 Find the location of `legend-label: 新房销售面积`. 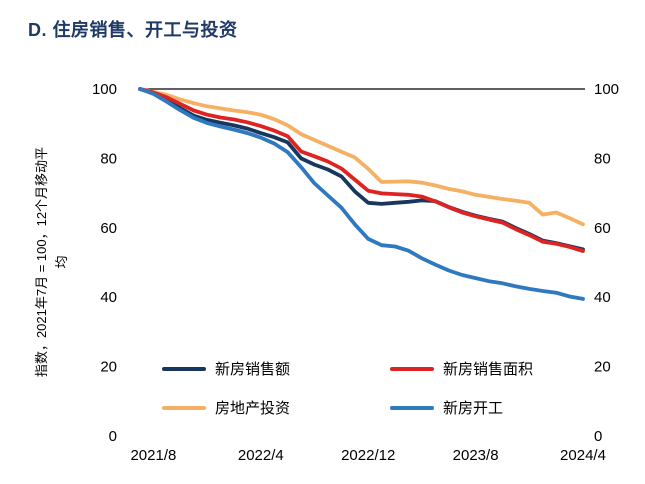

legend-label: 新房销售面积 is located at coordinates (488, 369).